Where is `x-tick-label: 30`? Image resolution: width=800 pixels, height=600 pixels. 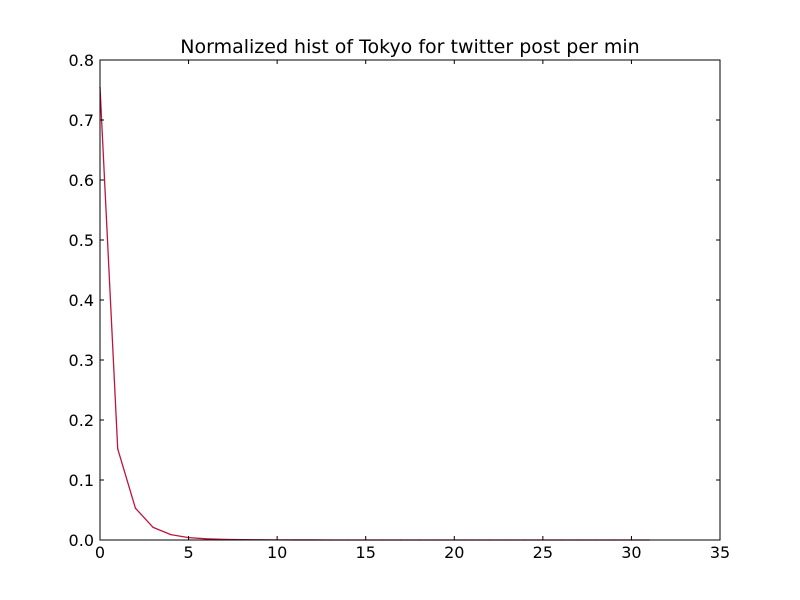
x-tick-label: 30 is located at coordinates (631, 552).